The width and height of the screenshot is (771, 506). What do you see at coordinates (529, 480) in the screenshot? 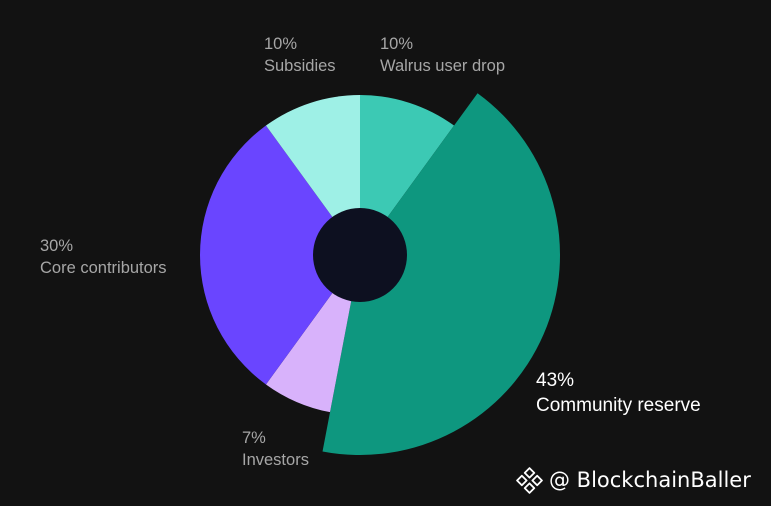
I see `binance-logo-icon` at bounding box center [529, 480].